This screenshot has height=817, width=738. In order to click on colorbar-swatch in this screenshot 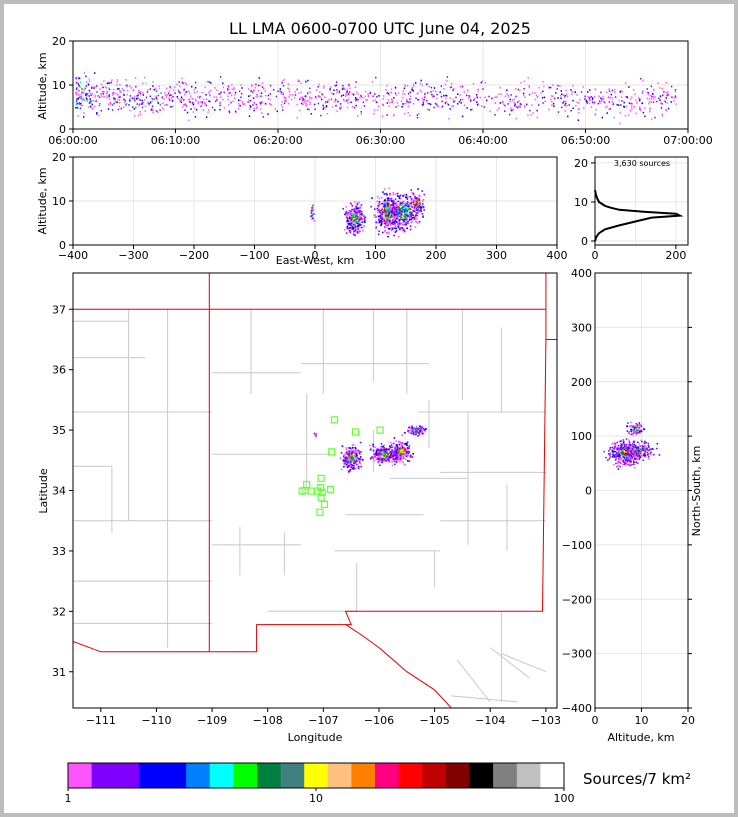, I will do `click(80, 775)`.